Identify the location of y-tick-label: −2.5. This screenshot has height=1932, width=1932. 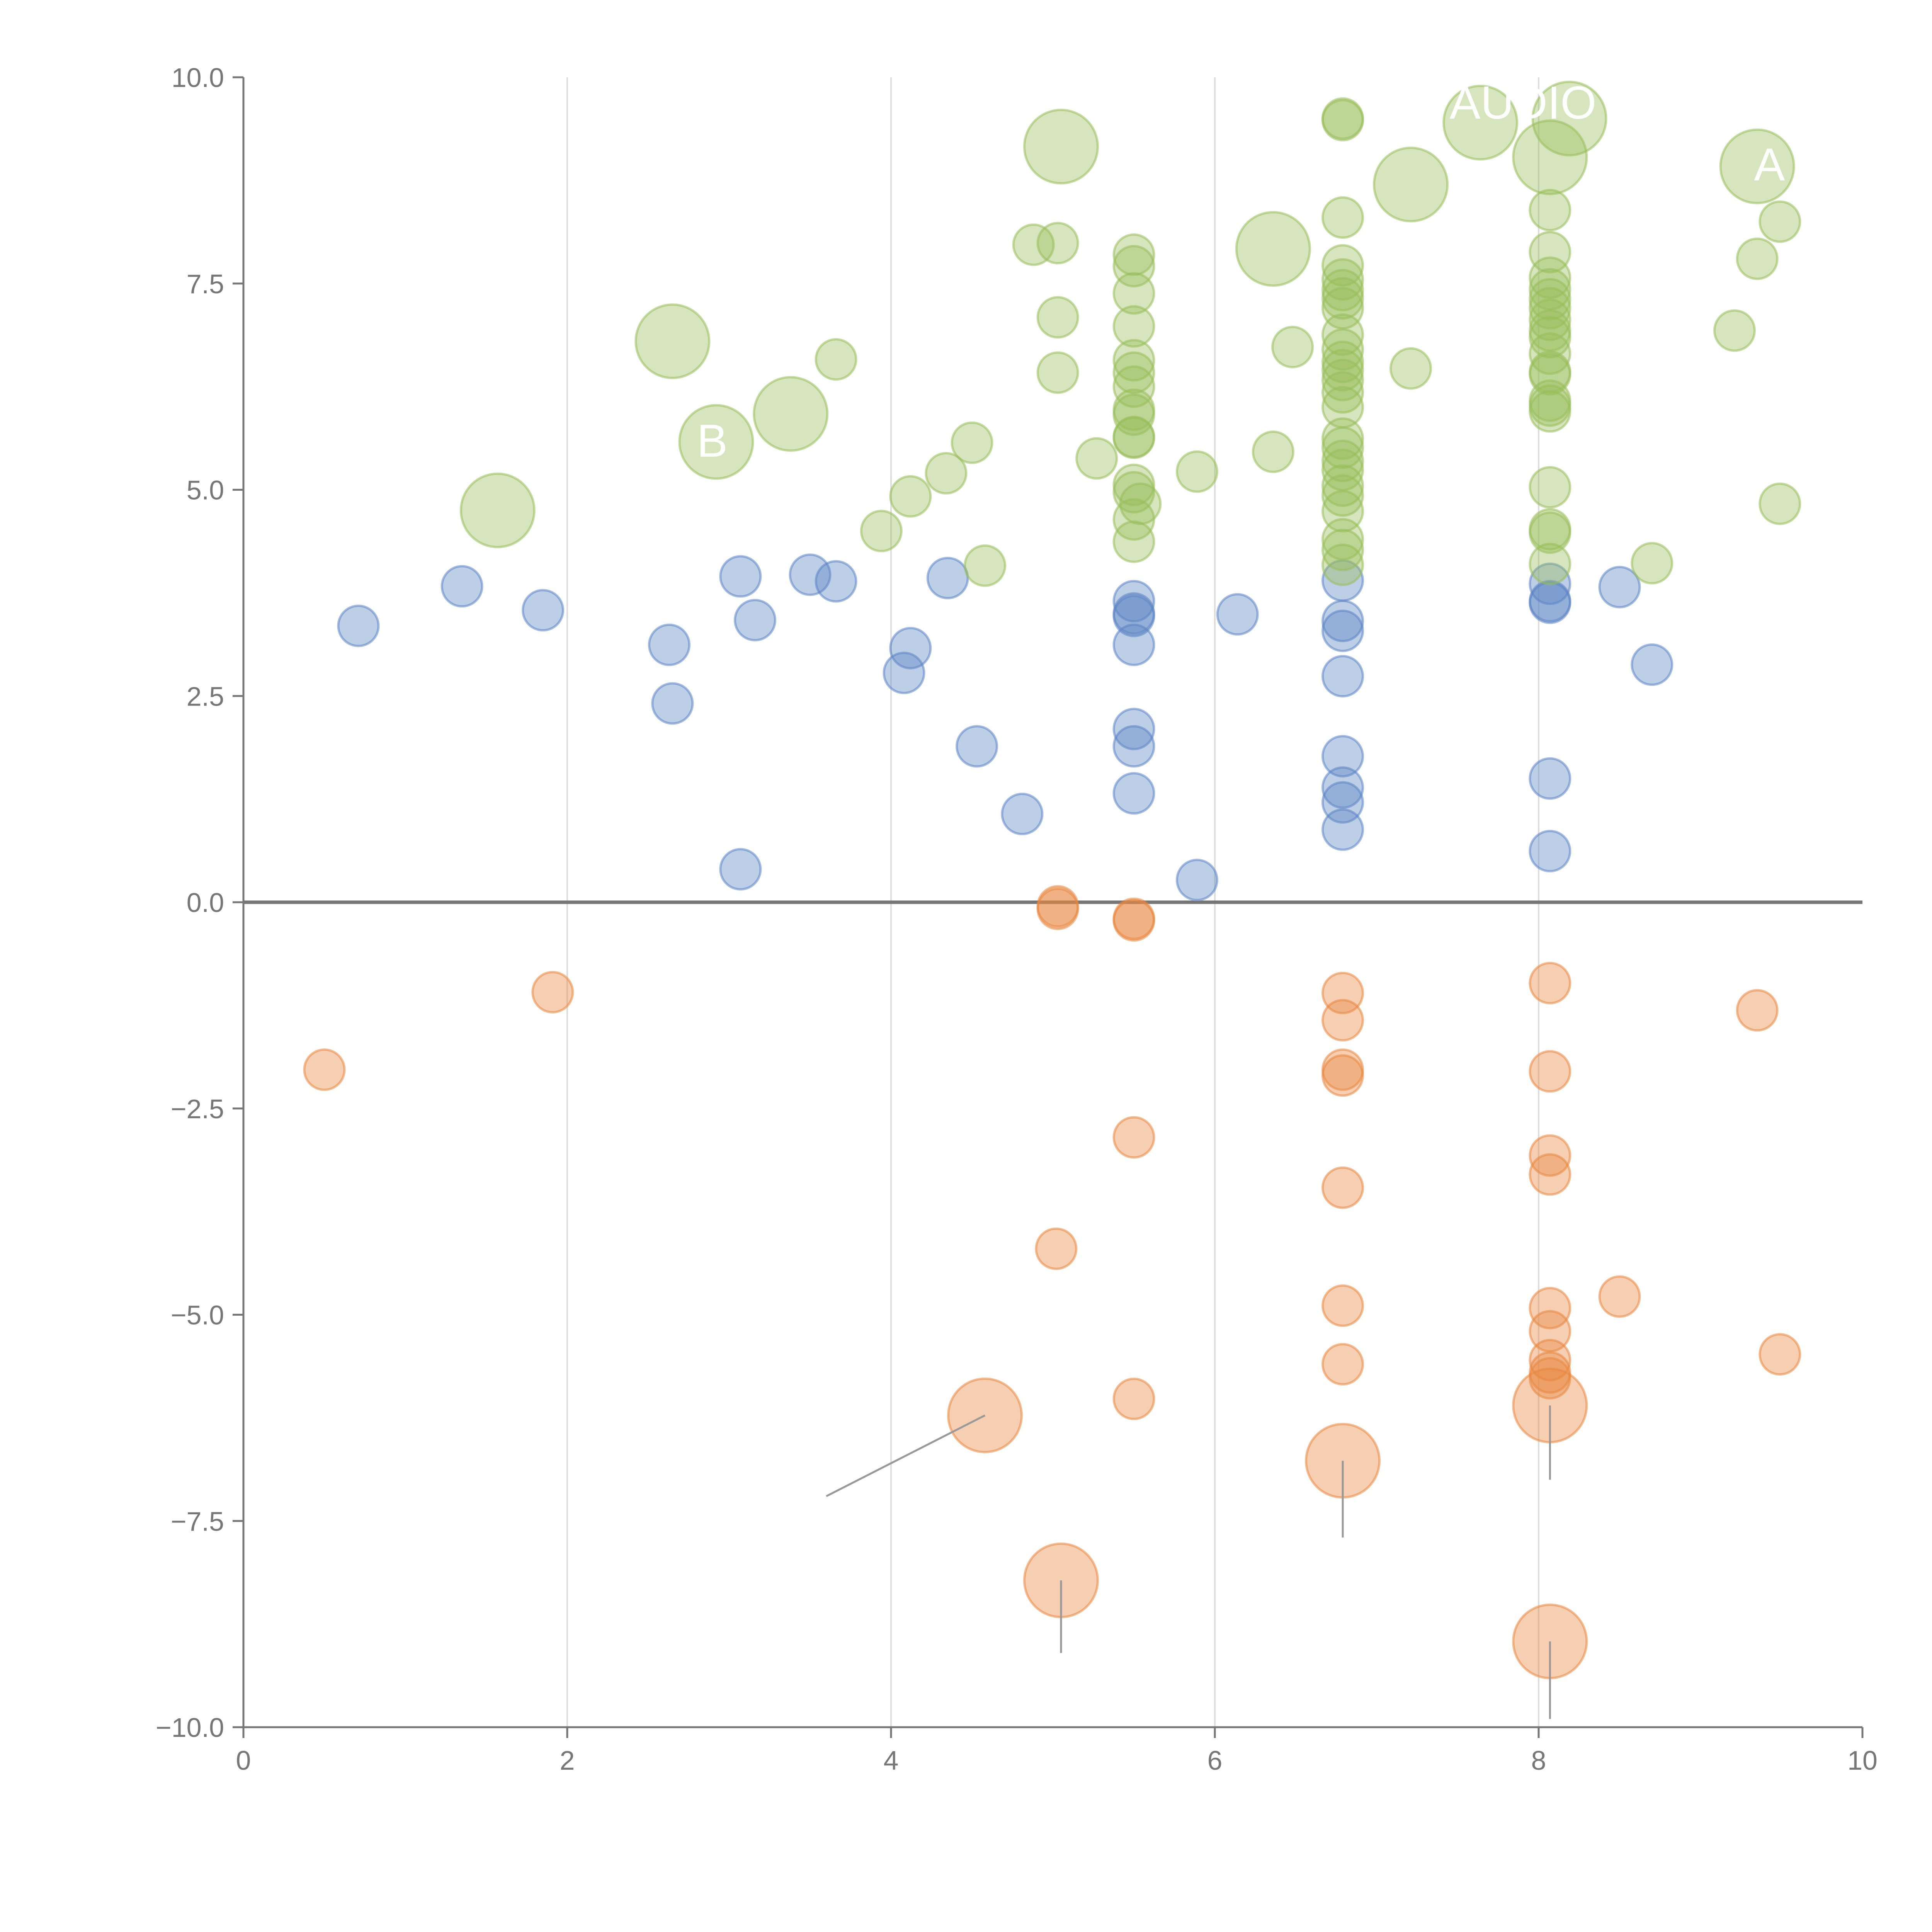
(198, 1109).